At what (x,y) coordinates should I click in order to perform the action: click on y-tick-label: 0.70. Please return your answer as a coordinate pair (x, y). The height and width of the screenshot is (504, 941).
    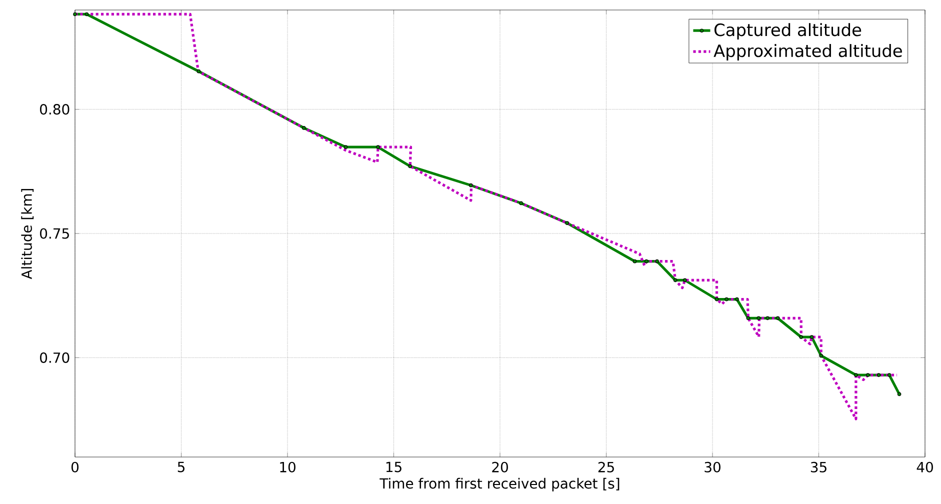
    Looking at the image, I should click on (55, 357).